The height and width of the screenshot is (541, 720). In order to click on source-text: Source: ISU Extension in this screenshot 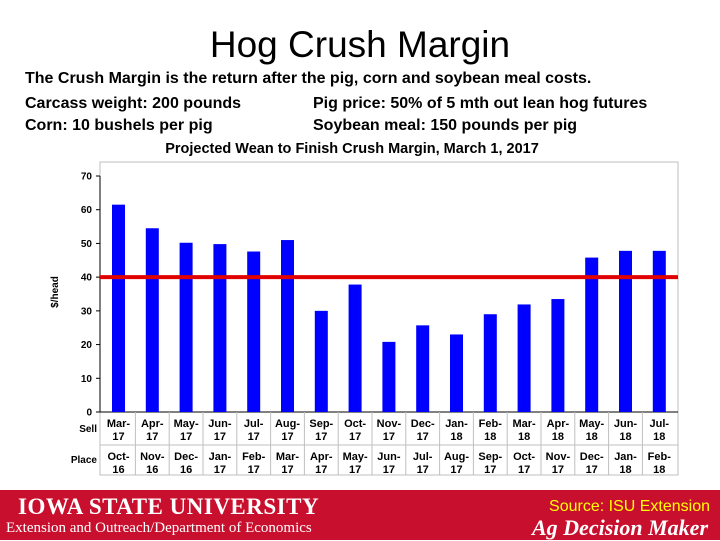, I will do `click(629, 506)`.